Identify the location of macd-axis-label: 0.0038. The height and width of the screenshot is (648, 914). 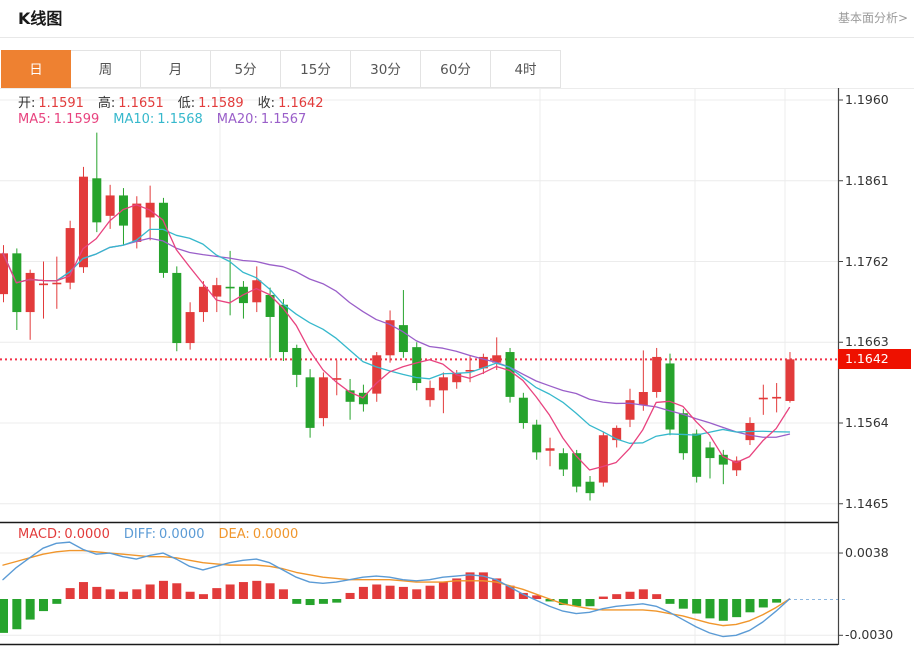
(867, 553).